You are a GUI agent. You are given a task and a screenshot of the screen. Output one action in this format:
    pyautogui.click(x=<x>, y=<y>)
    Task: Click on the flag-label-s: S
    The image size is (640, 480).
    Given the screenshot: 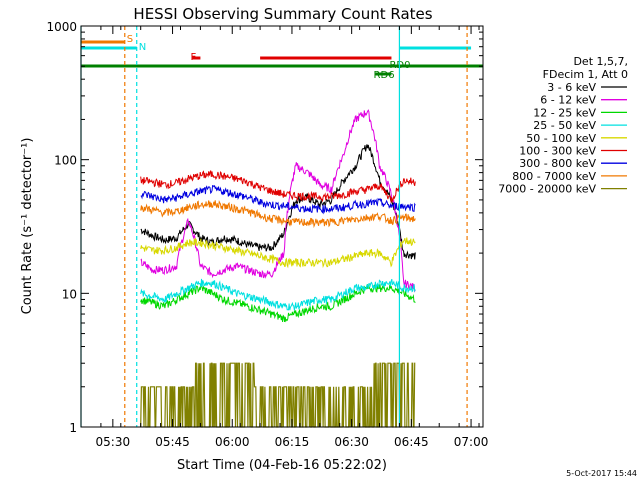 What is the action you would take?
    pyautogui.click(x=130, y=39)
    